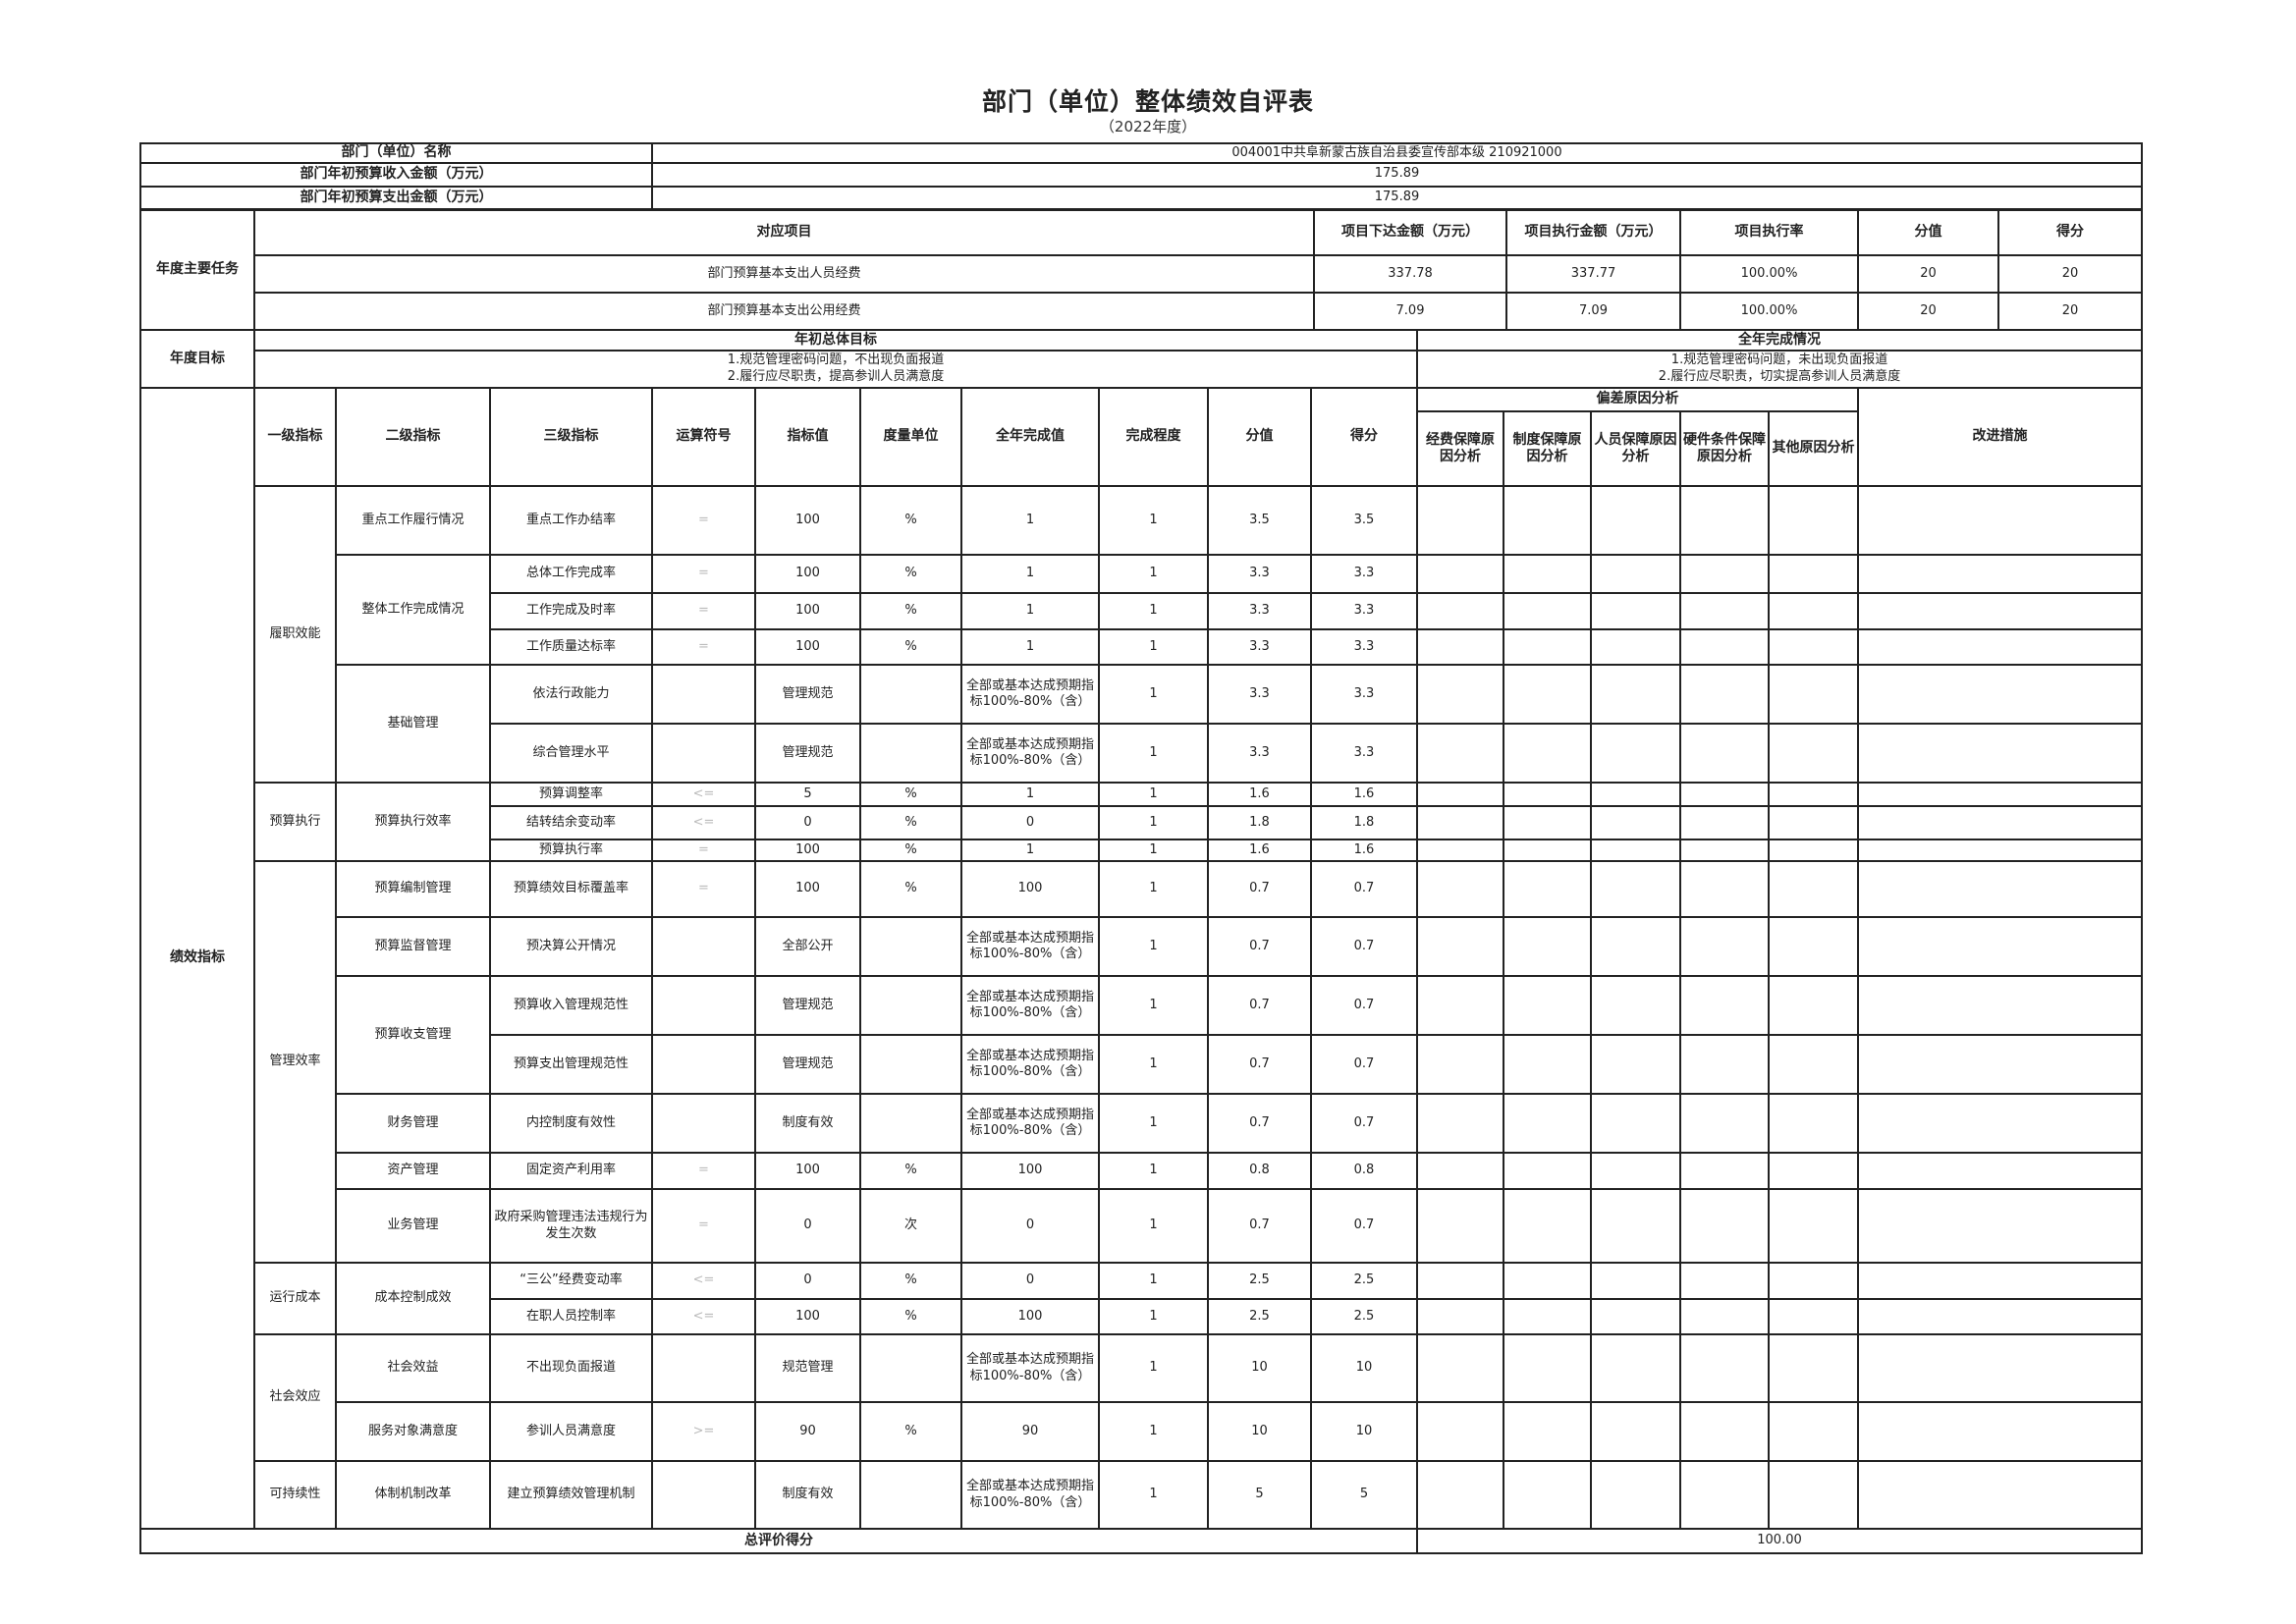 Image resolution: width=2296 pixels, height=1624 pixels. I want to click on indicator-row: 运行成本 成本控制成效 “三公”经费变动率 <= 0% 0 1 2.5 2.5, so click(1141, 1298).